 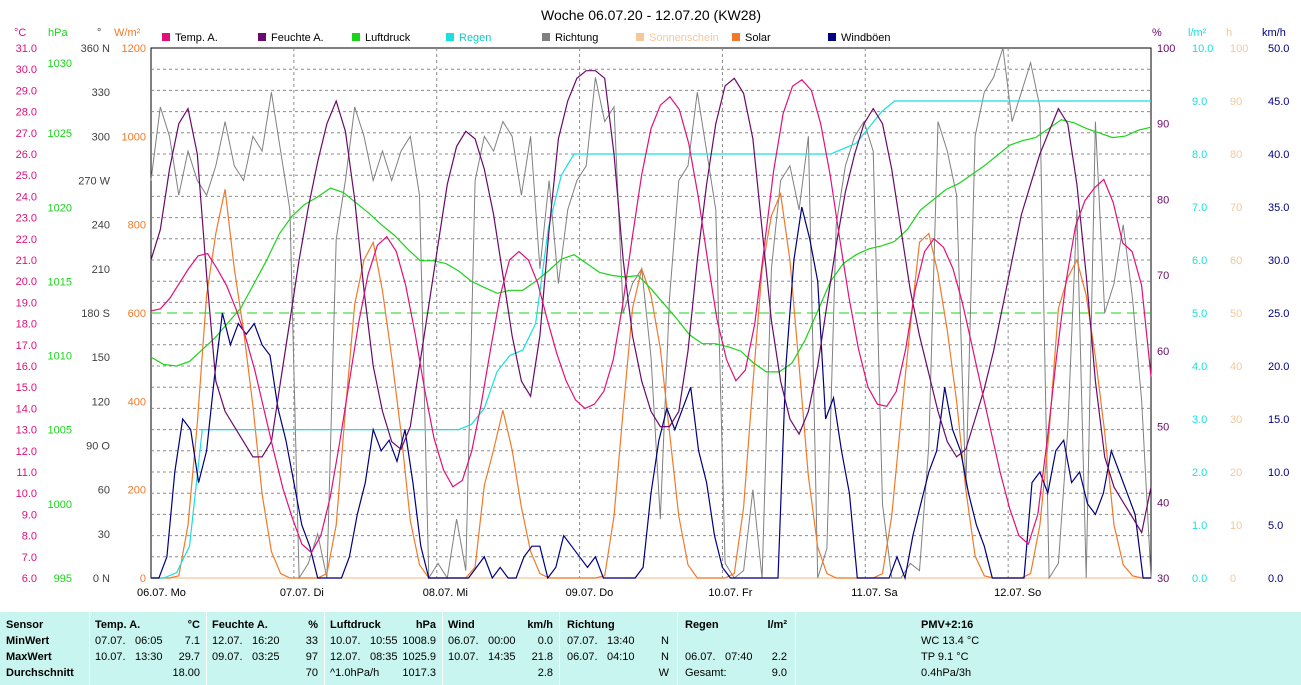 I want to click on axis-tick-label: 14.0, so click(x=26, y=409).